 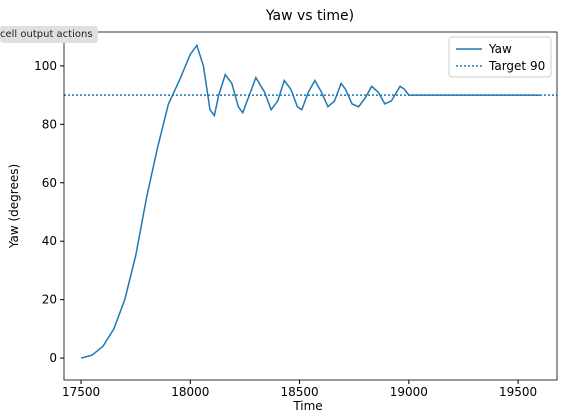 I want to click on x-tick-label: 19000, so click(x=409, y=392).